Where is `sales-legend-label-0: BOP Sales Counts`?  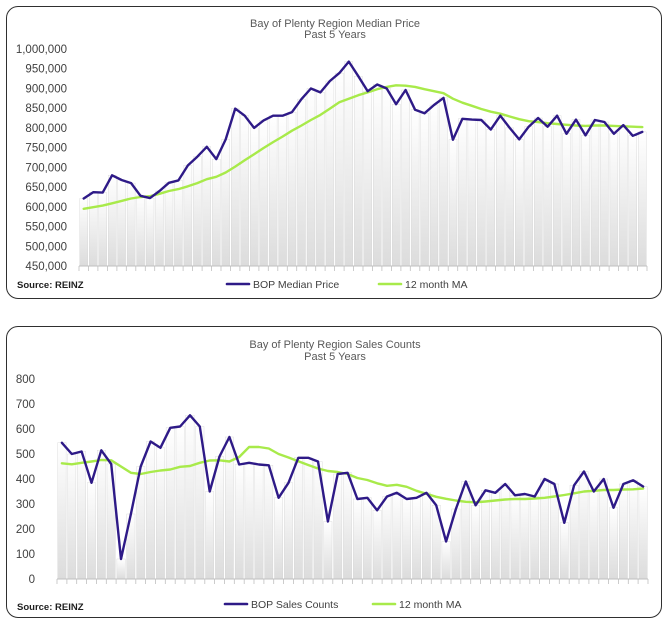
sales-legend-label-0: BOP Sales Counts is located at coordinates (294, 605).